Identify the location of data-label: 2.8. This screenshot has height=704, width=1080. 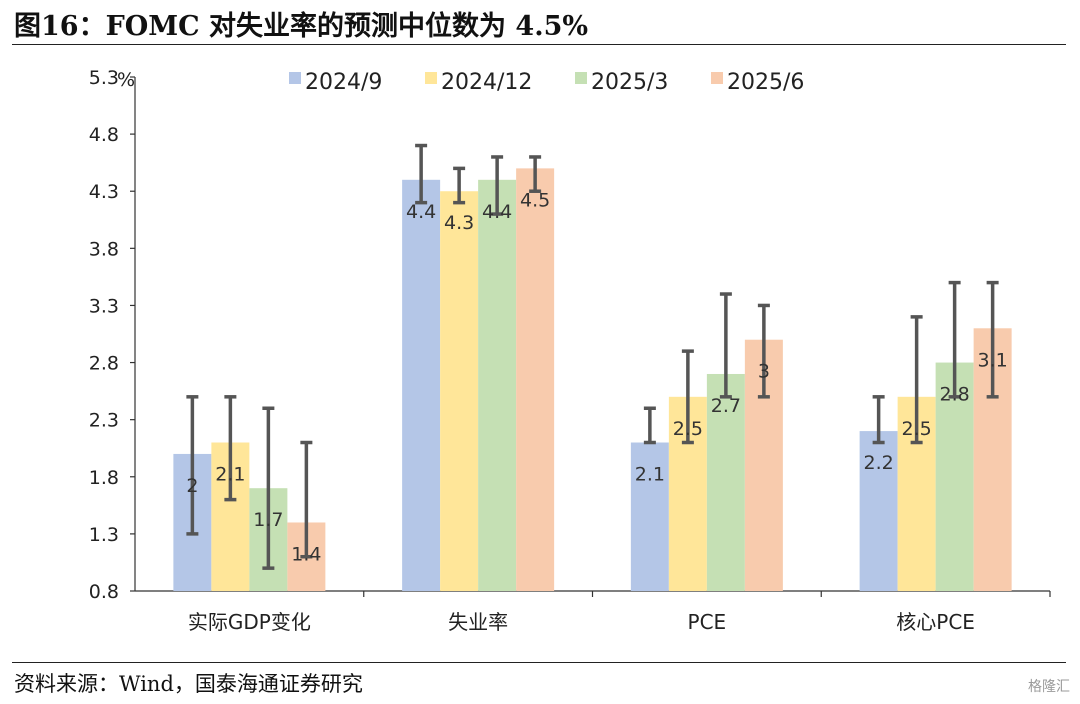
(955, 395).